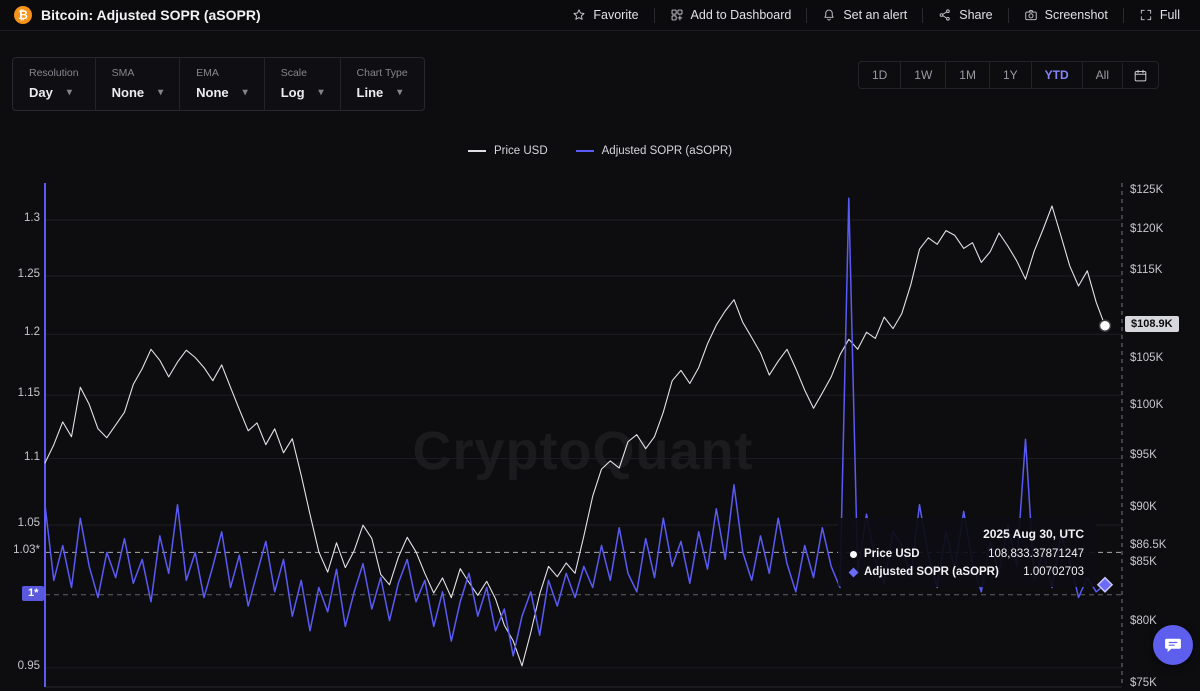 Image resolution: width=1200 pixels, height=691 pixels. What do you see at coordinates (931, 572) in the screenshot?
I see `tooltip-asopr-label: Adjusted SOPR (aSOPR)` at bounding box center [931, 572].